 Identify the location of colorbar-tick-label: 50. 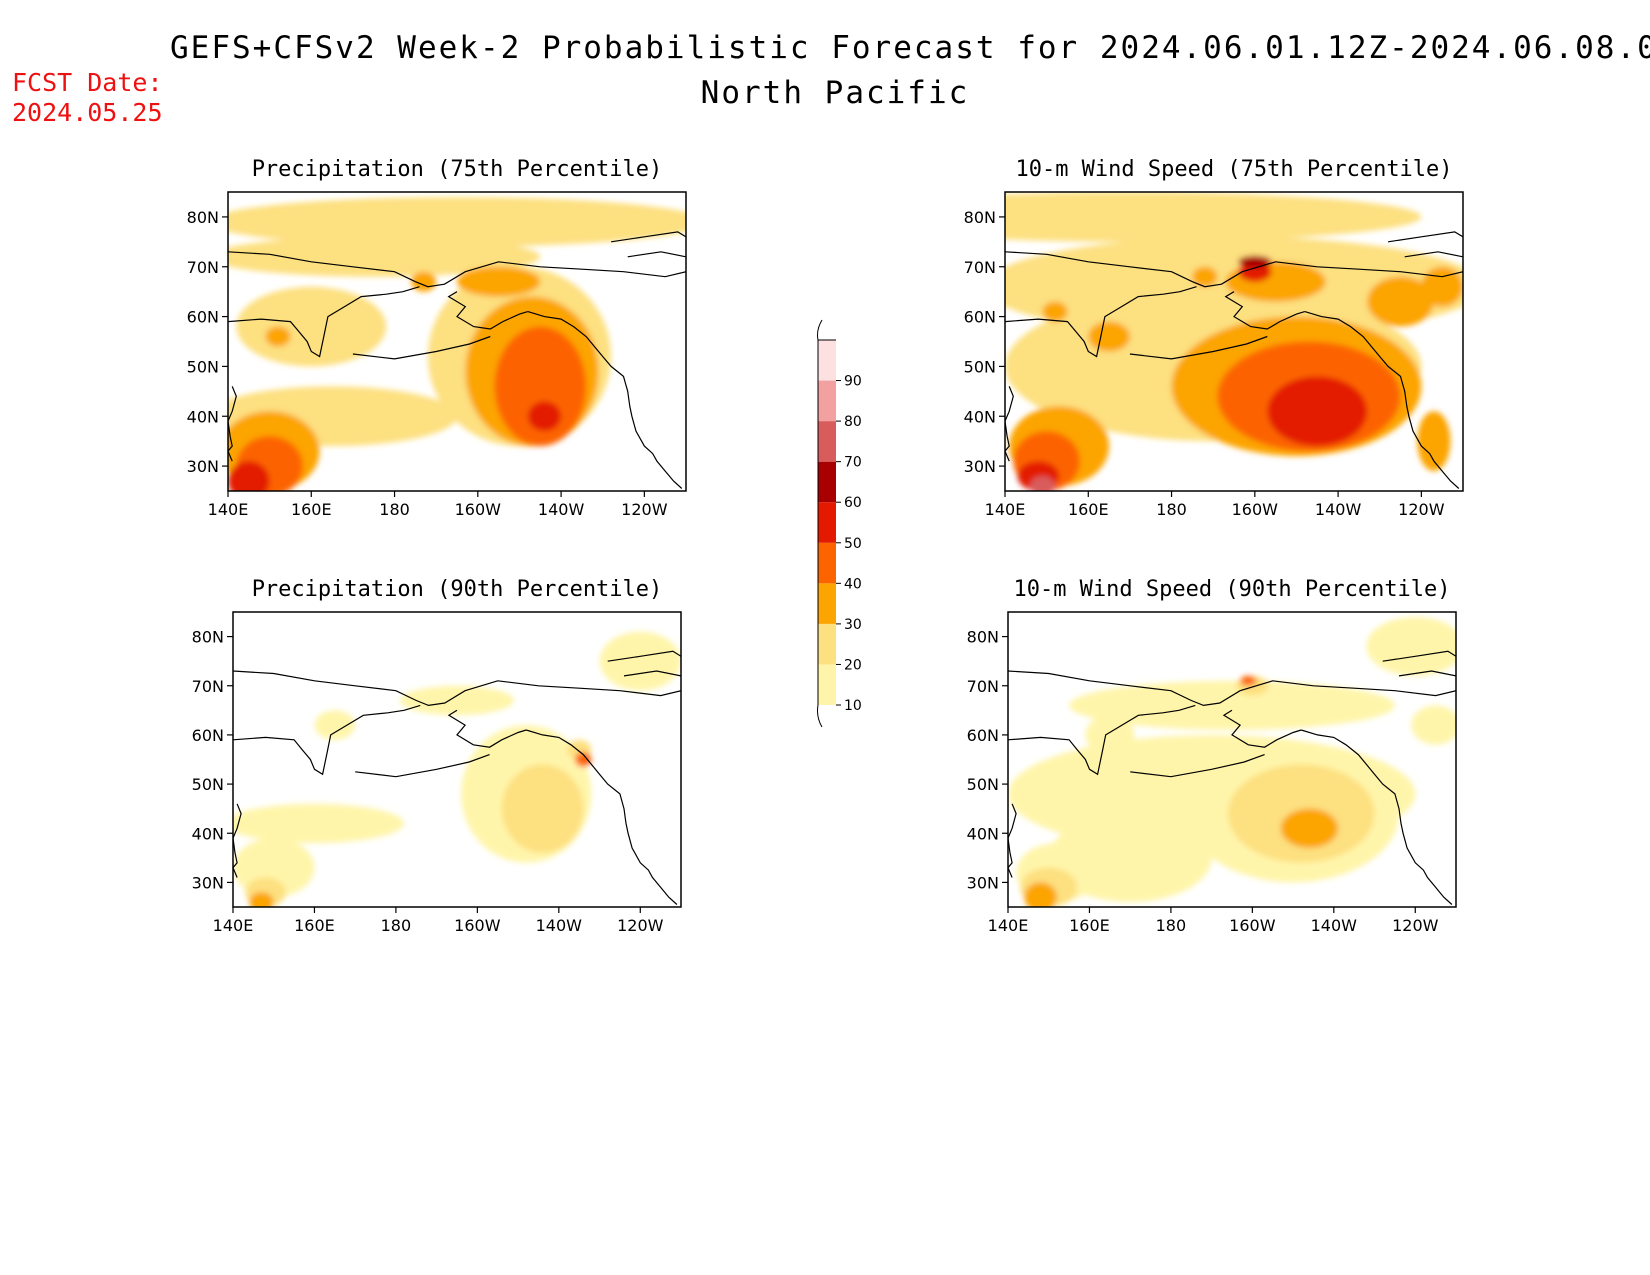
(853, 544).